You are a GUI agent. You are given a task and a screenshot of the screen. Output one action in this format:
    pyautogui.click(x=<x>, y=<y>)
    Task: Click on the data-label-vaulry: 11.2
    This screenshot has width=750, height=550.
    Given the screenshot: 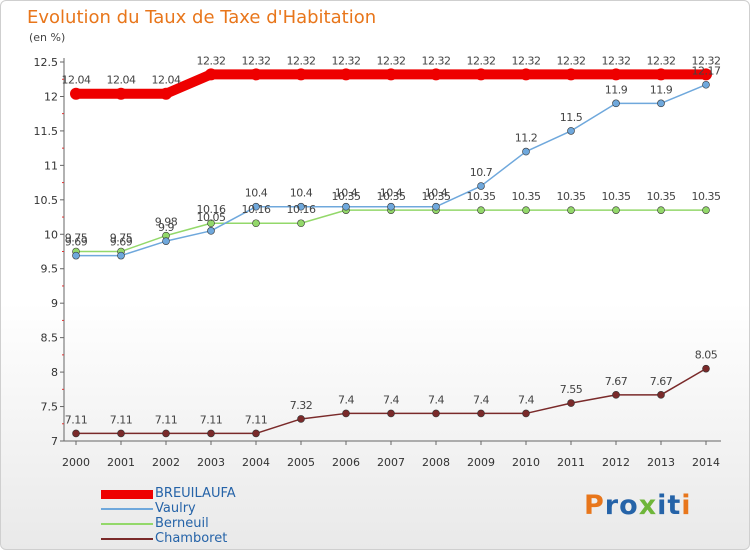 What is the action you would take?
    pyautogui.click(x=526, y=138)
    